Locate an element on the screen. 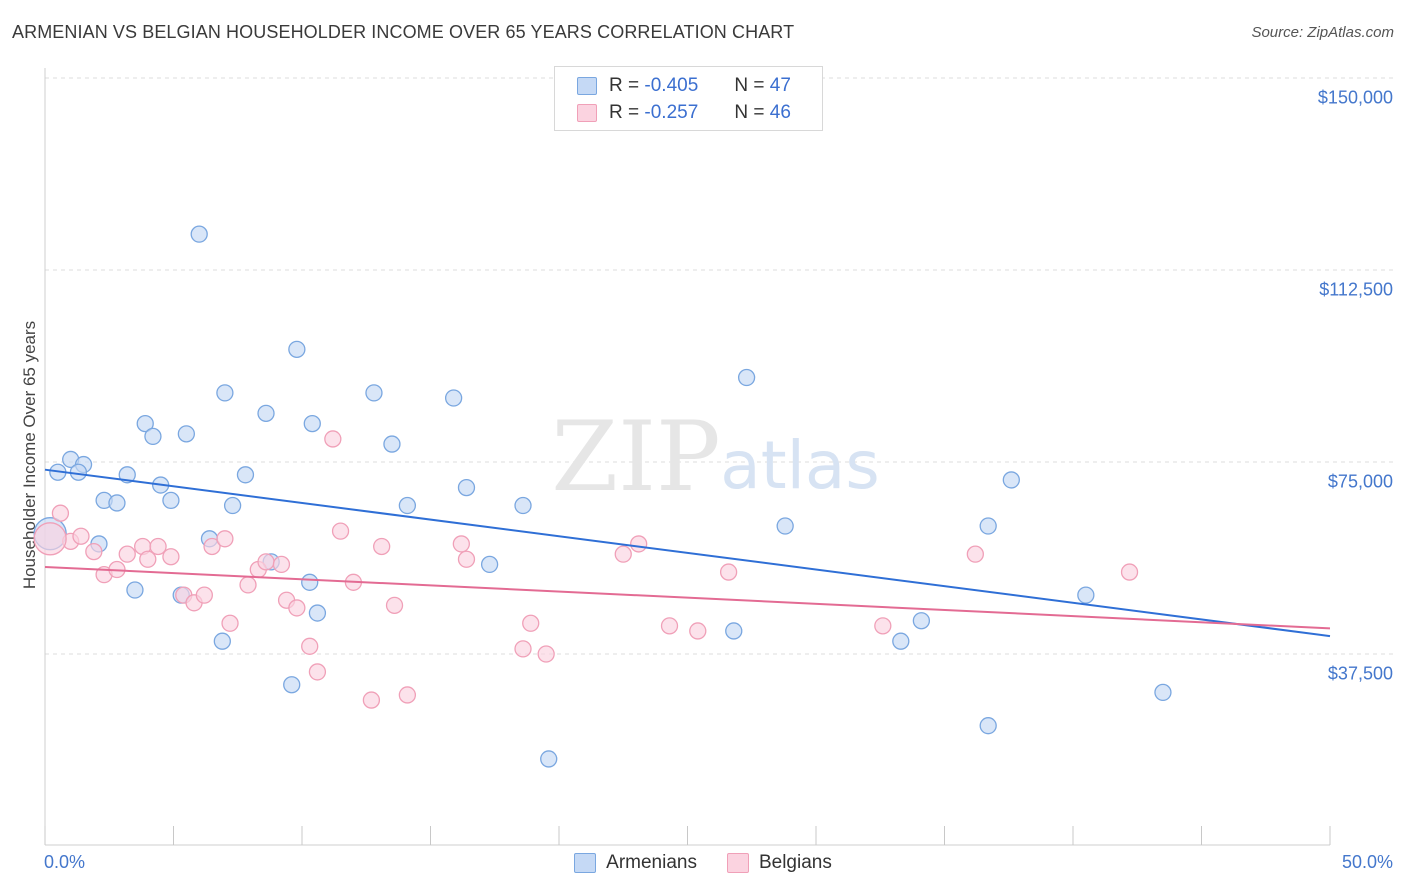 The height and width of the screenshot is (892, 1406). legend-row-armenians: R = -0.405 N = 47 is located at coordinates (684, 86).